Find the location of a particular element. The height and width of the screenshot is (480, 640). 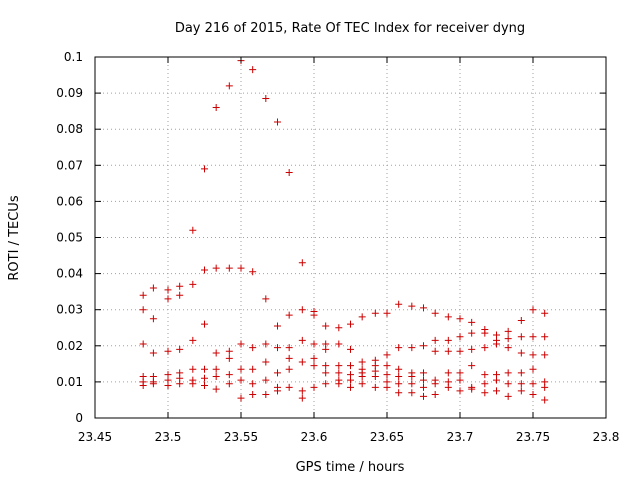

x-tick-label: 23.5 is located at coordinates (168, 437).